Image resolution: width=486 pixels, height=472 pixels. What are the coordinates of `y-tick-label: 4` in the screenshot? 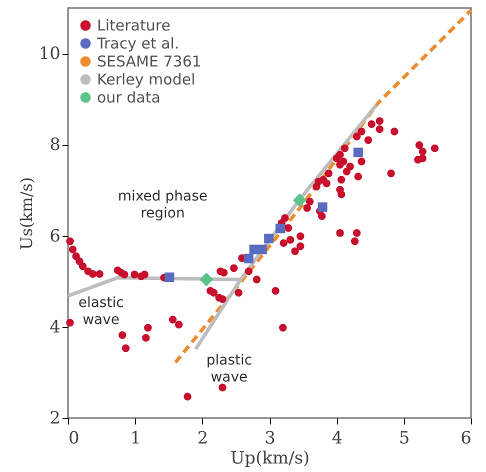 It's located at (55, 327).